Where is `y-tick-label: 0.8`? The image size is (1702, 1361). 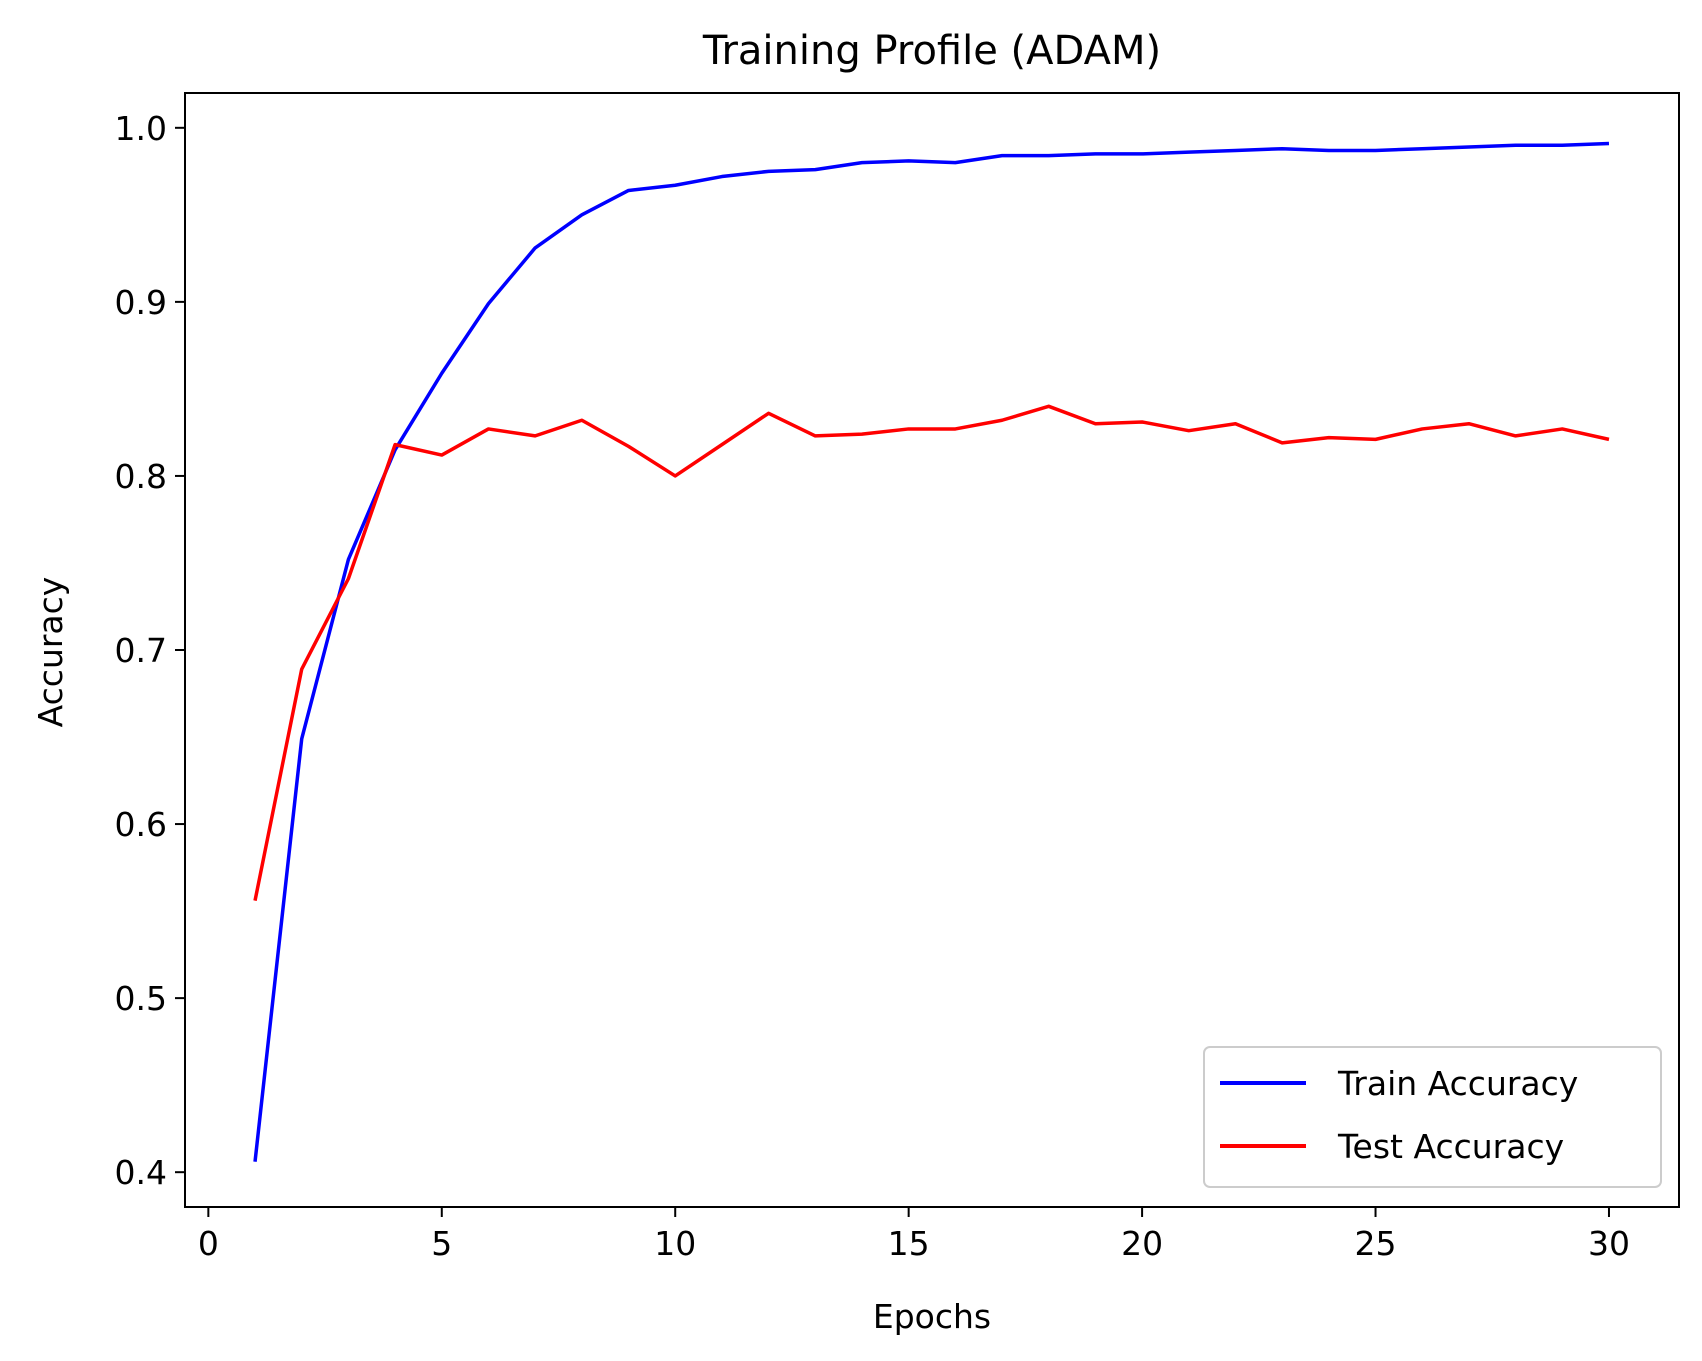 y-tick-label: 0.8 is located at coordinates (141, 476).